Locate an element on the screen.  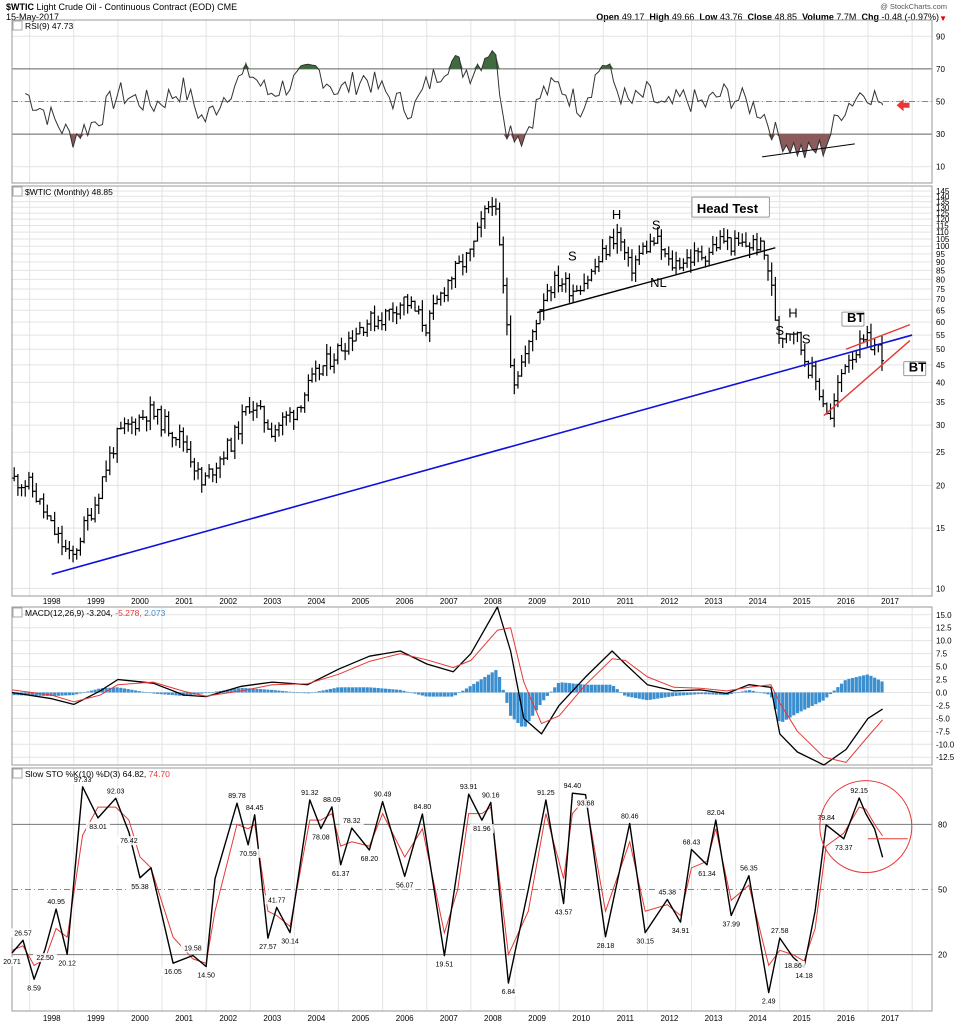
sto-point-label: 19.58 is located at coordinates (193, 949).